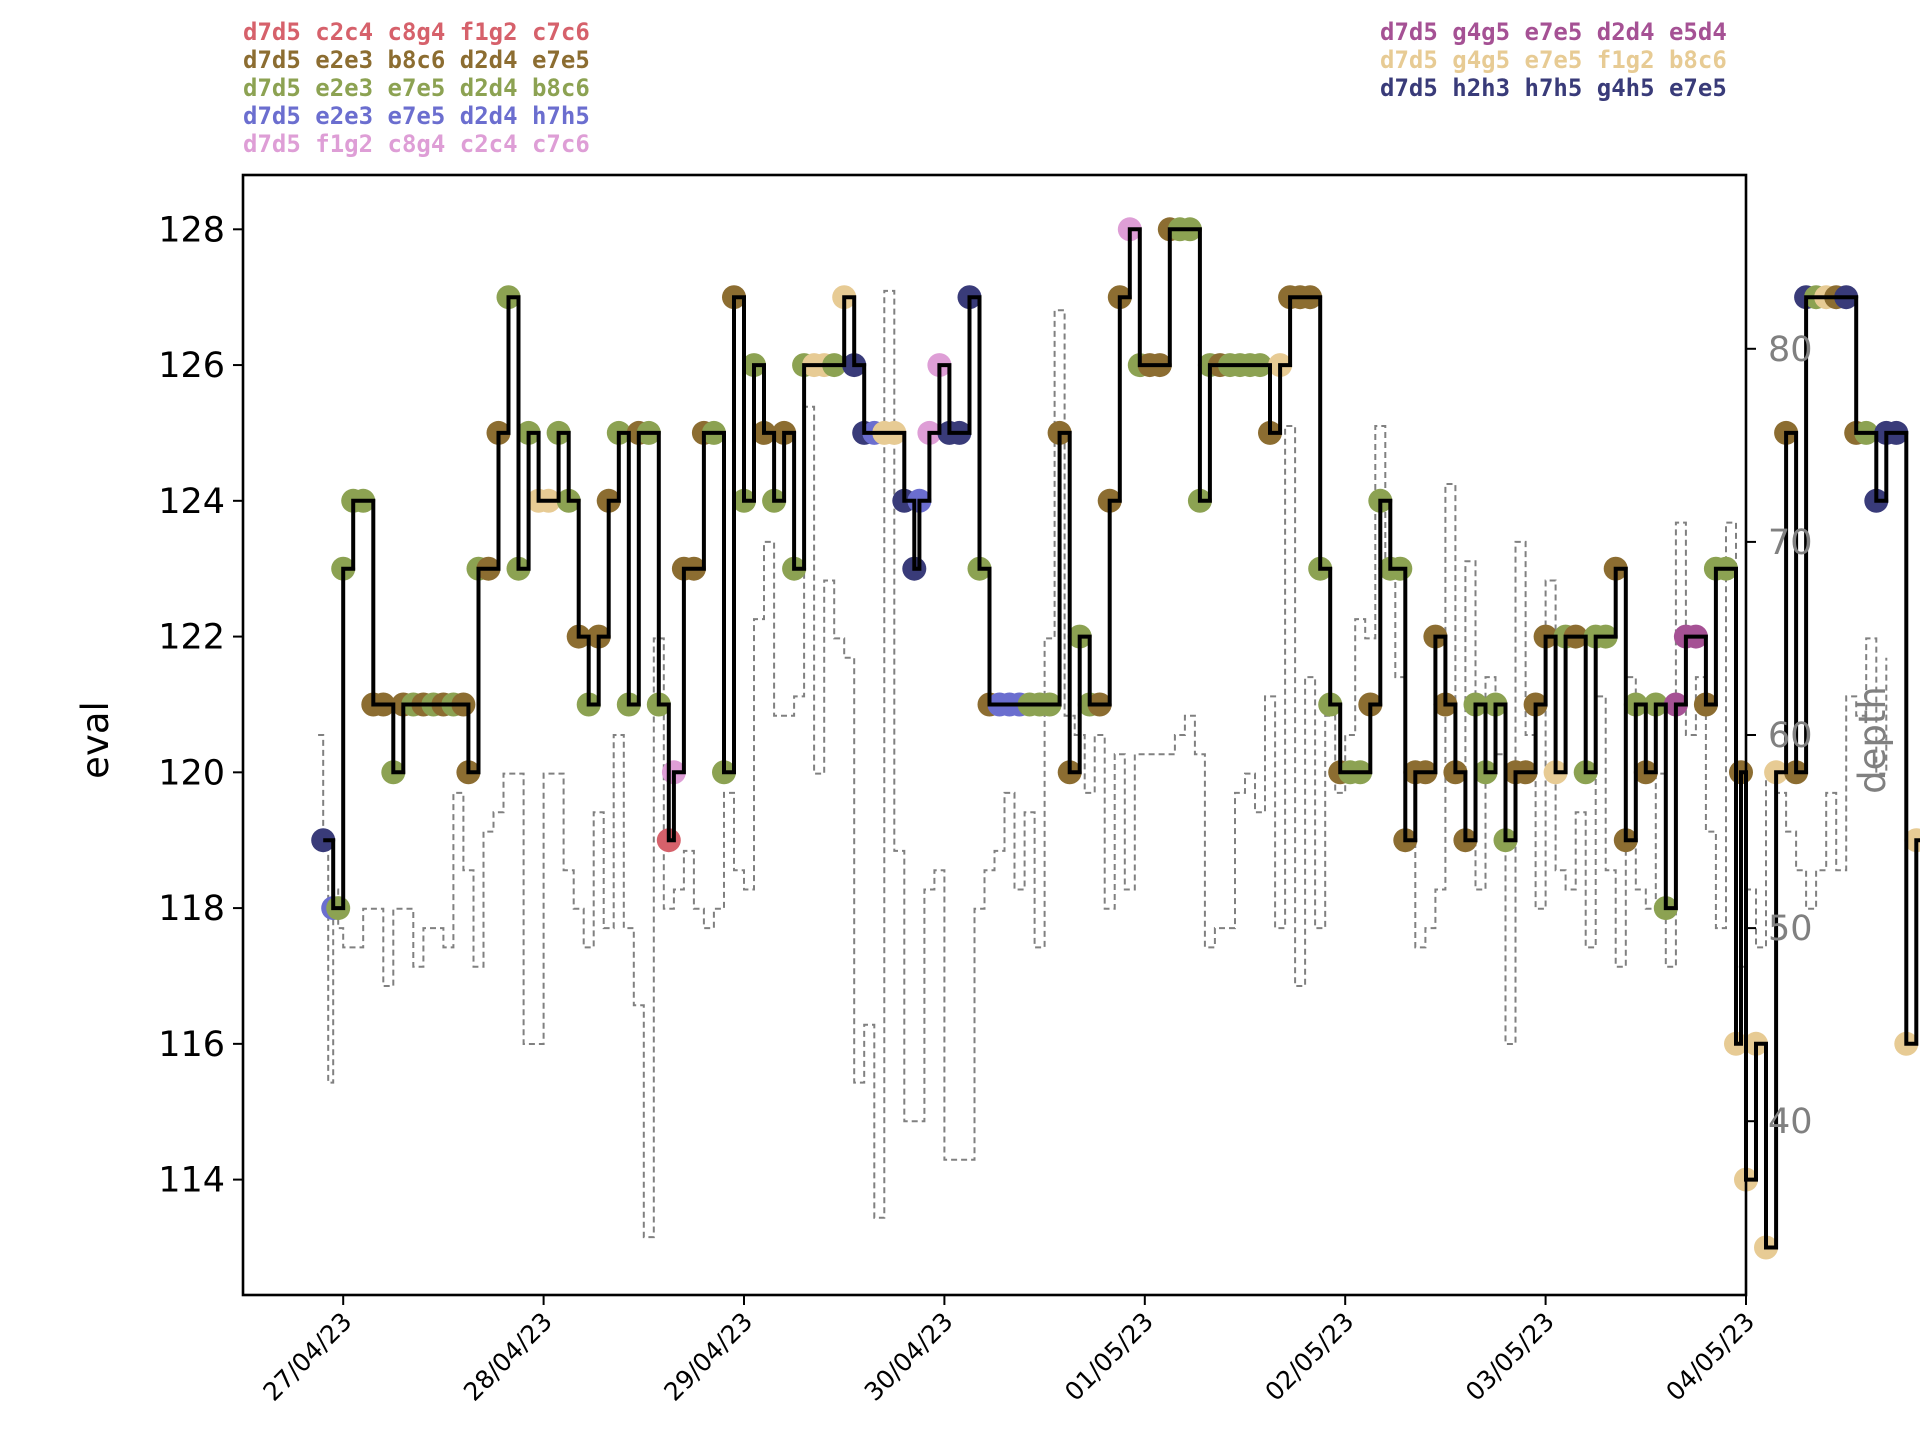  What do you see at coordinates (191, 502) in the screenshot?
I see `y-tick-label: 124` at bounding box center [191, 502].